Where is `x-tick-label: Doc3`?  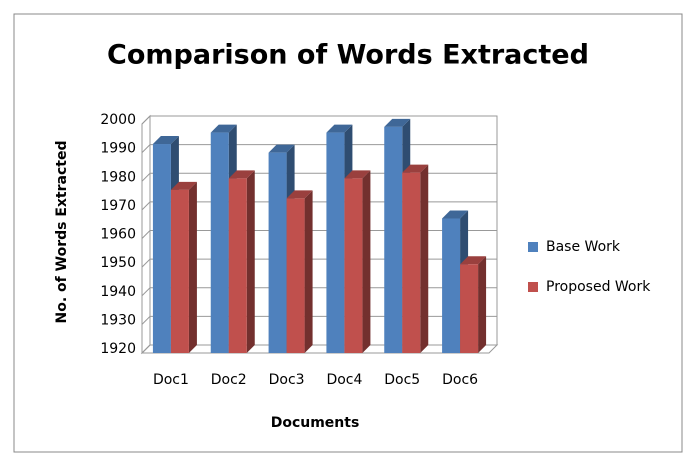
x-tick-label: Doc3 is located at coordinates (287, 380).